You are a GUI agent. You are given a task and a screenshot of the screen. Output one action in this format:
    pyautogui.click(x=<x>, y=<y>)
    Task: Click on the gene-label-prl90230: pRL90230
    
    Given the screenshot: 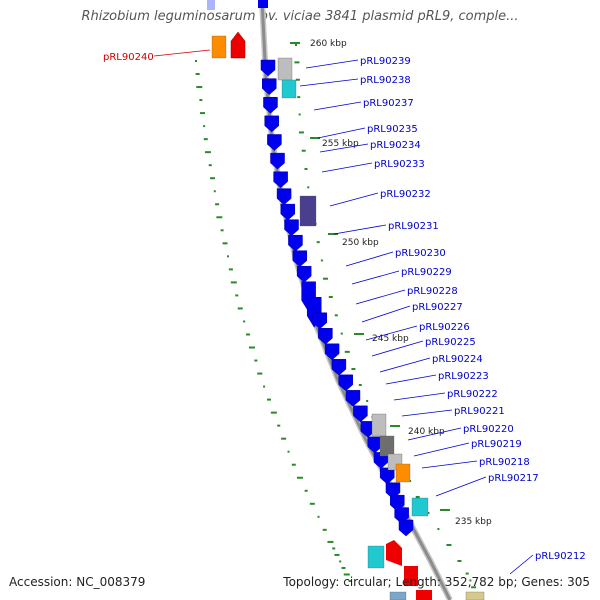 What is the action you would take?
    pyautogui.click(x=420, y=253)
    